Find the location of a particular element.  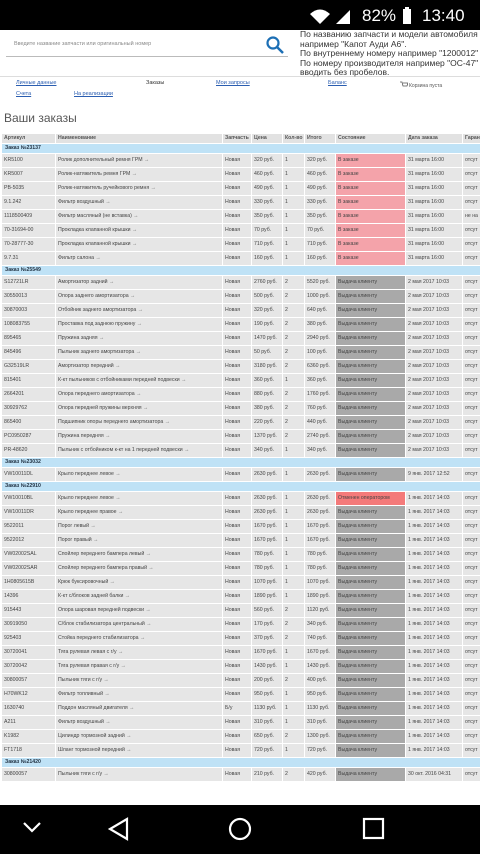

table-cell: 320 руб. is located at coordinates (267, 310).